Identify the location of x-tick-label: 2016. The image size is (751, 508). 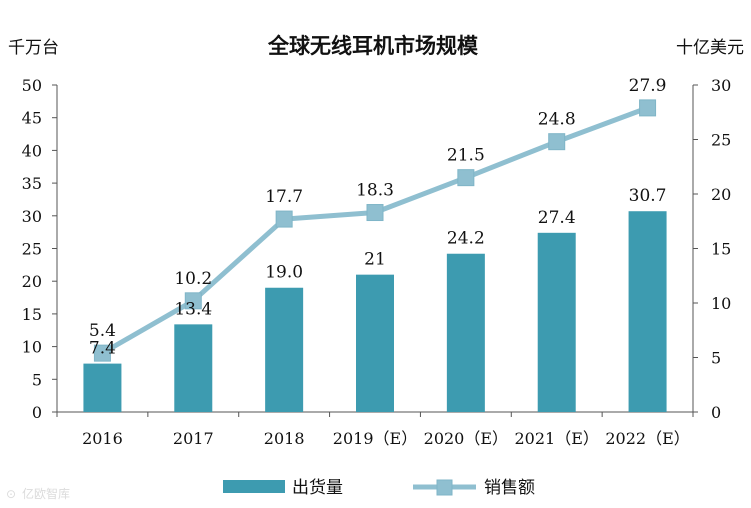
(102, 438).